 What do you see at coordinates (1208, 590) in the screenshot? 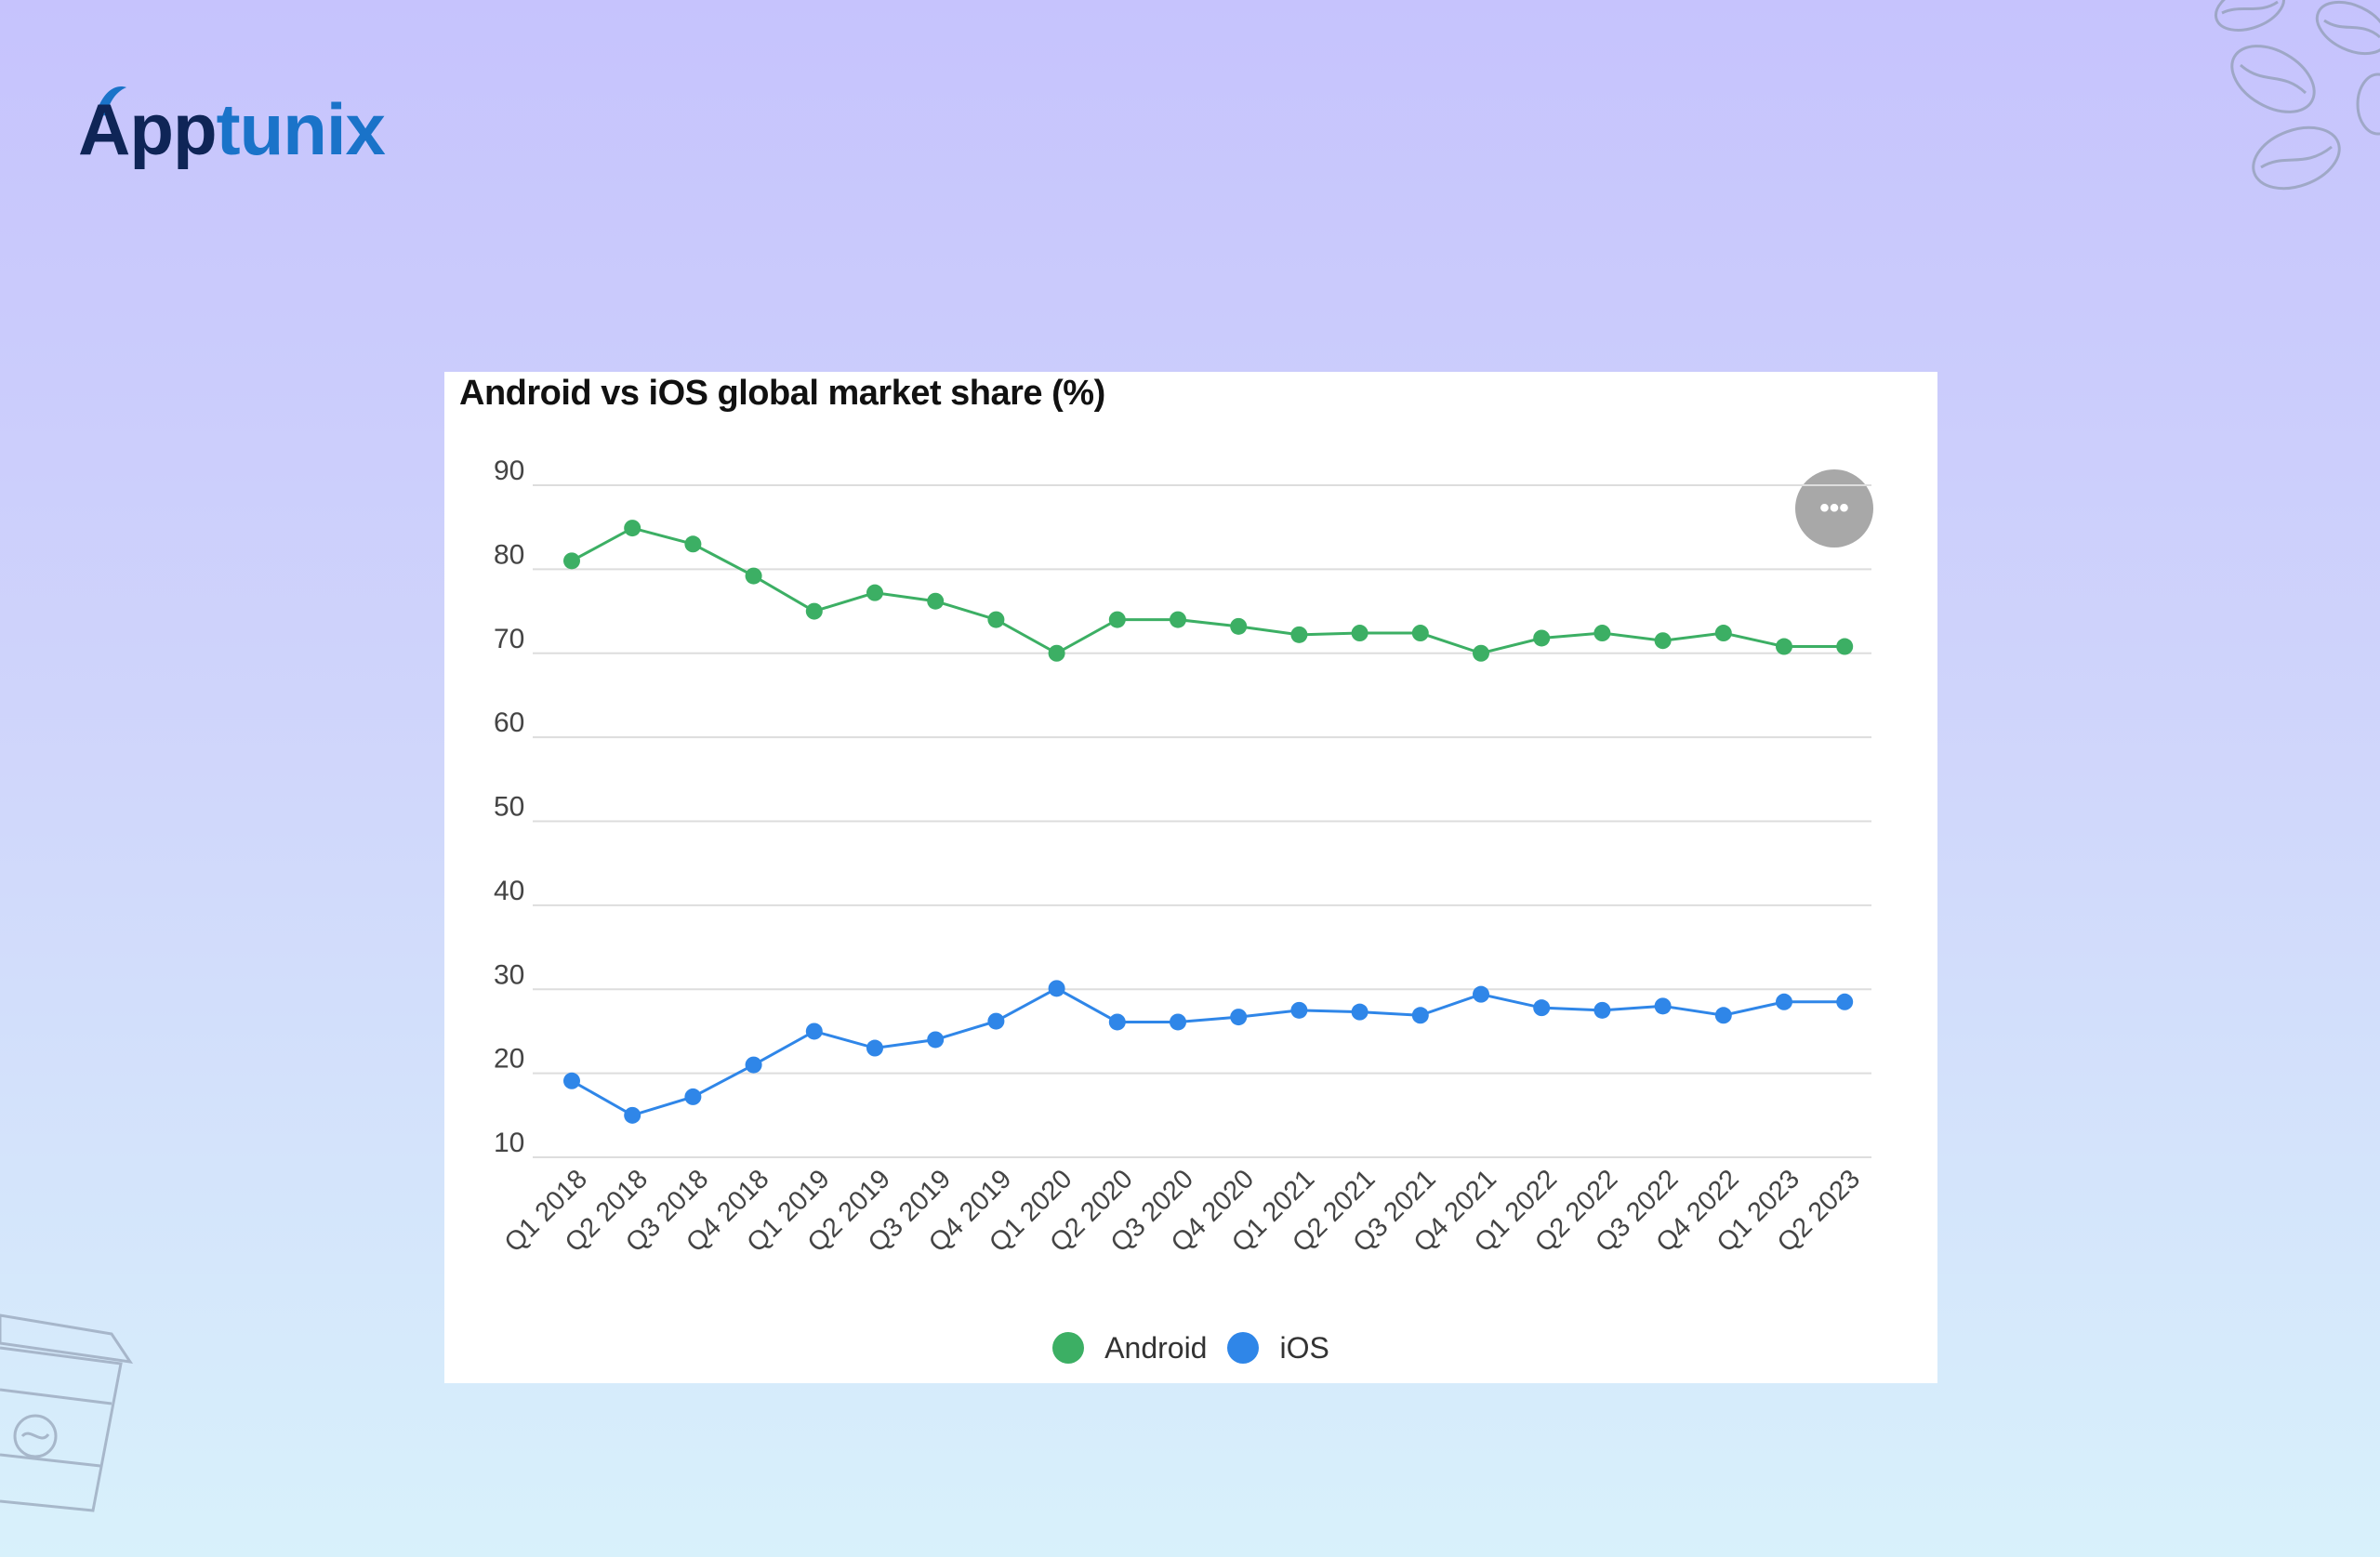
I see `series-line-android` at bounding box center [1208, 590].